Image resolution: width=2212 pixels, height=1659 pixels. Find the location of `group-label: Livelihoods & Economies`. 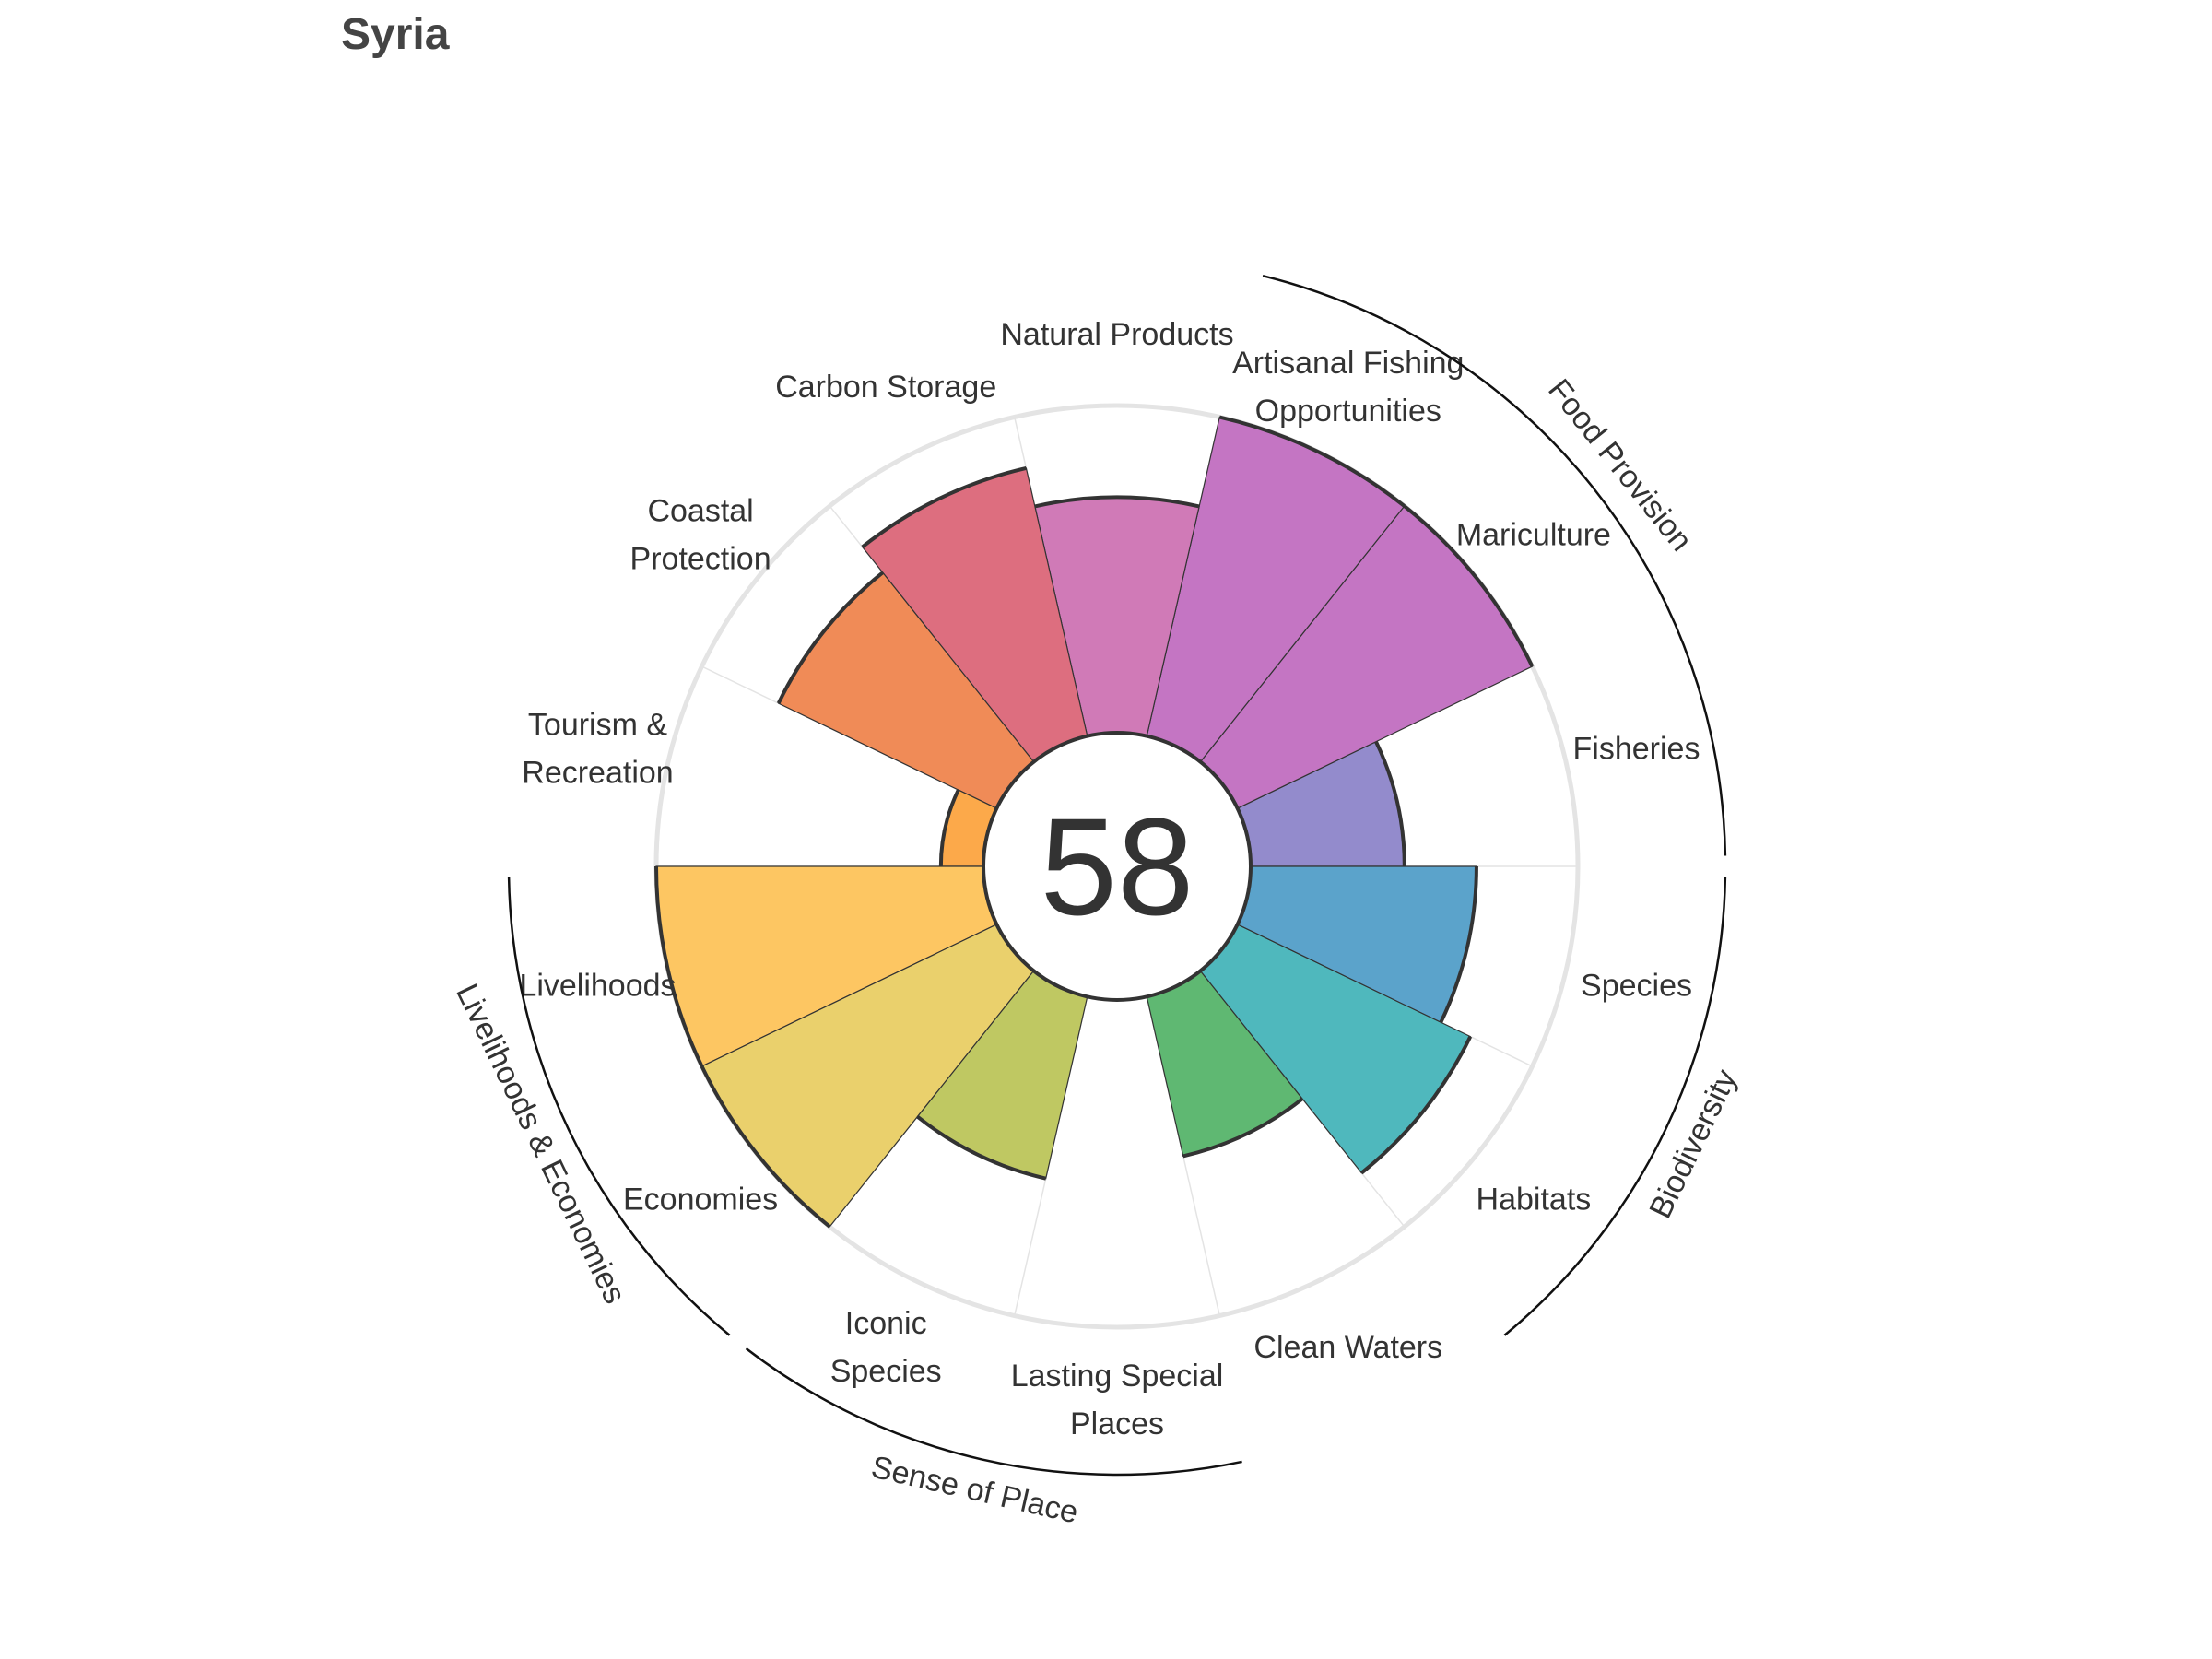

group-label: Livelihoods & Economies is located at coordinates (540, 1144).